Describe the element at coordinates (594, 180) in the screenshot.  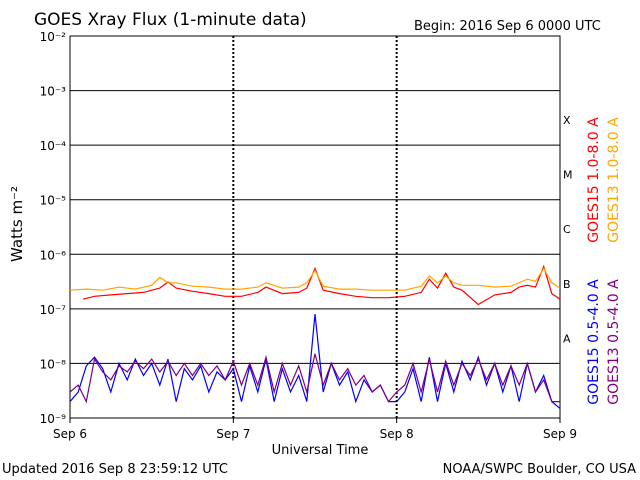
I see `legend-entry-0: GOES15 1.0-8.0 A` at that location.